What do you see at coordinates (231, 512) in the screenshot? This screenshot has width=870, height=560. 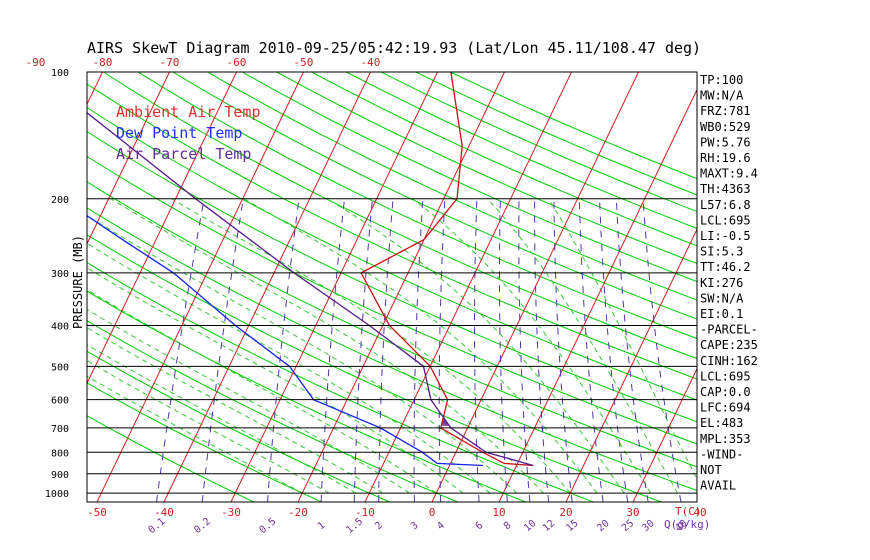 I see `bottom-temp-tick-label: -30` at bounding box center [231, 512].